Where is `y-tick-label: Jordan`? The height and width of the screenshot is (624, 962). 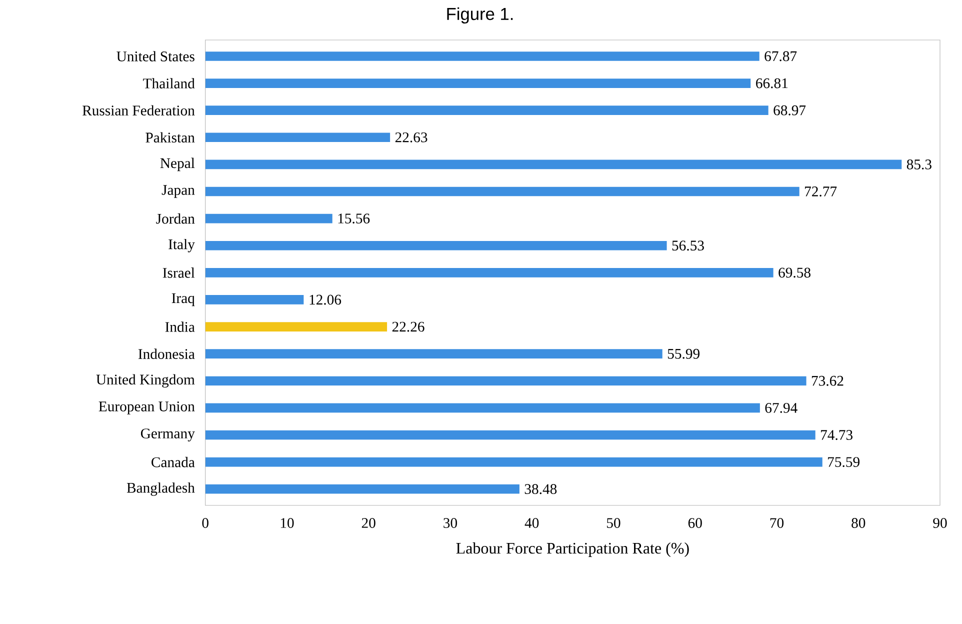
y-tick-label: Jordan is located at coordinates (175, 218).